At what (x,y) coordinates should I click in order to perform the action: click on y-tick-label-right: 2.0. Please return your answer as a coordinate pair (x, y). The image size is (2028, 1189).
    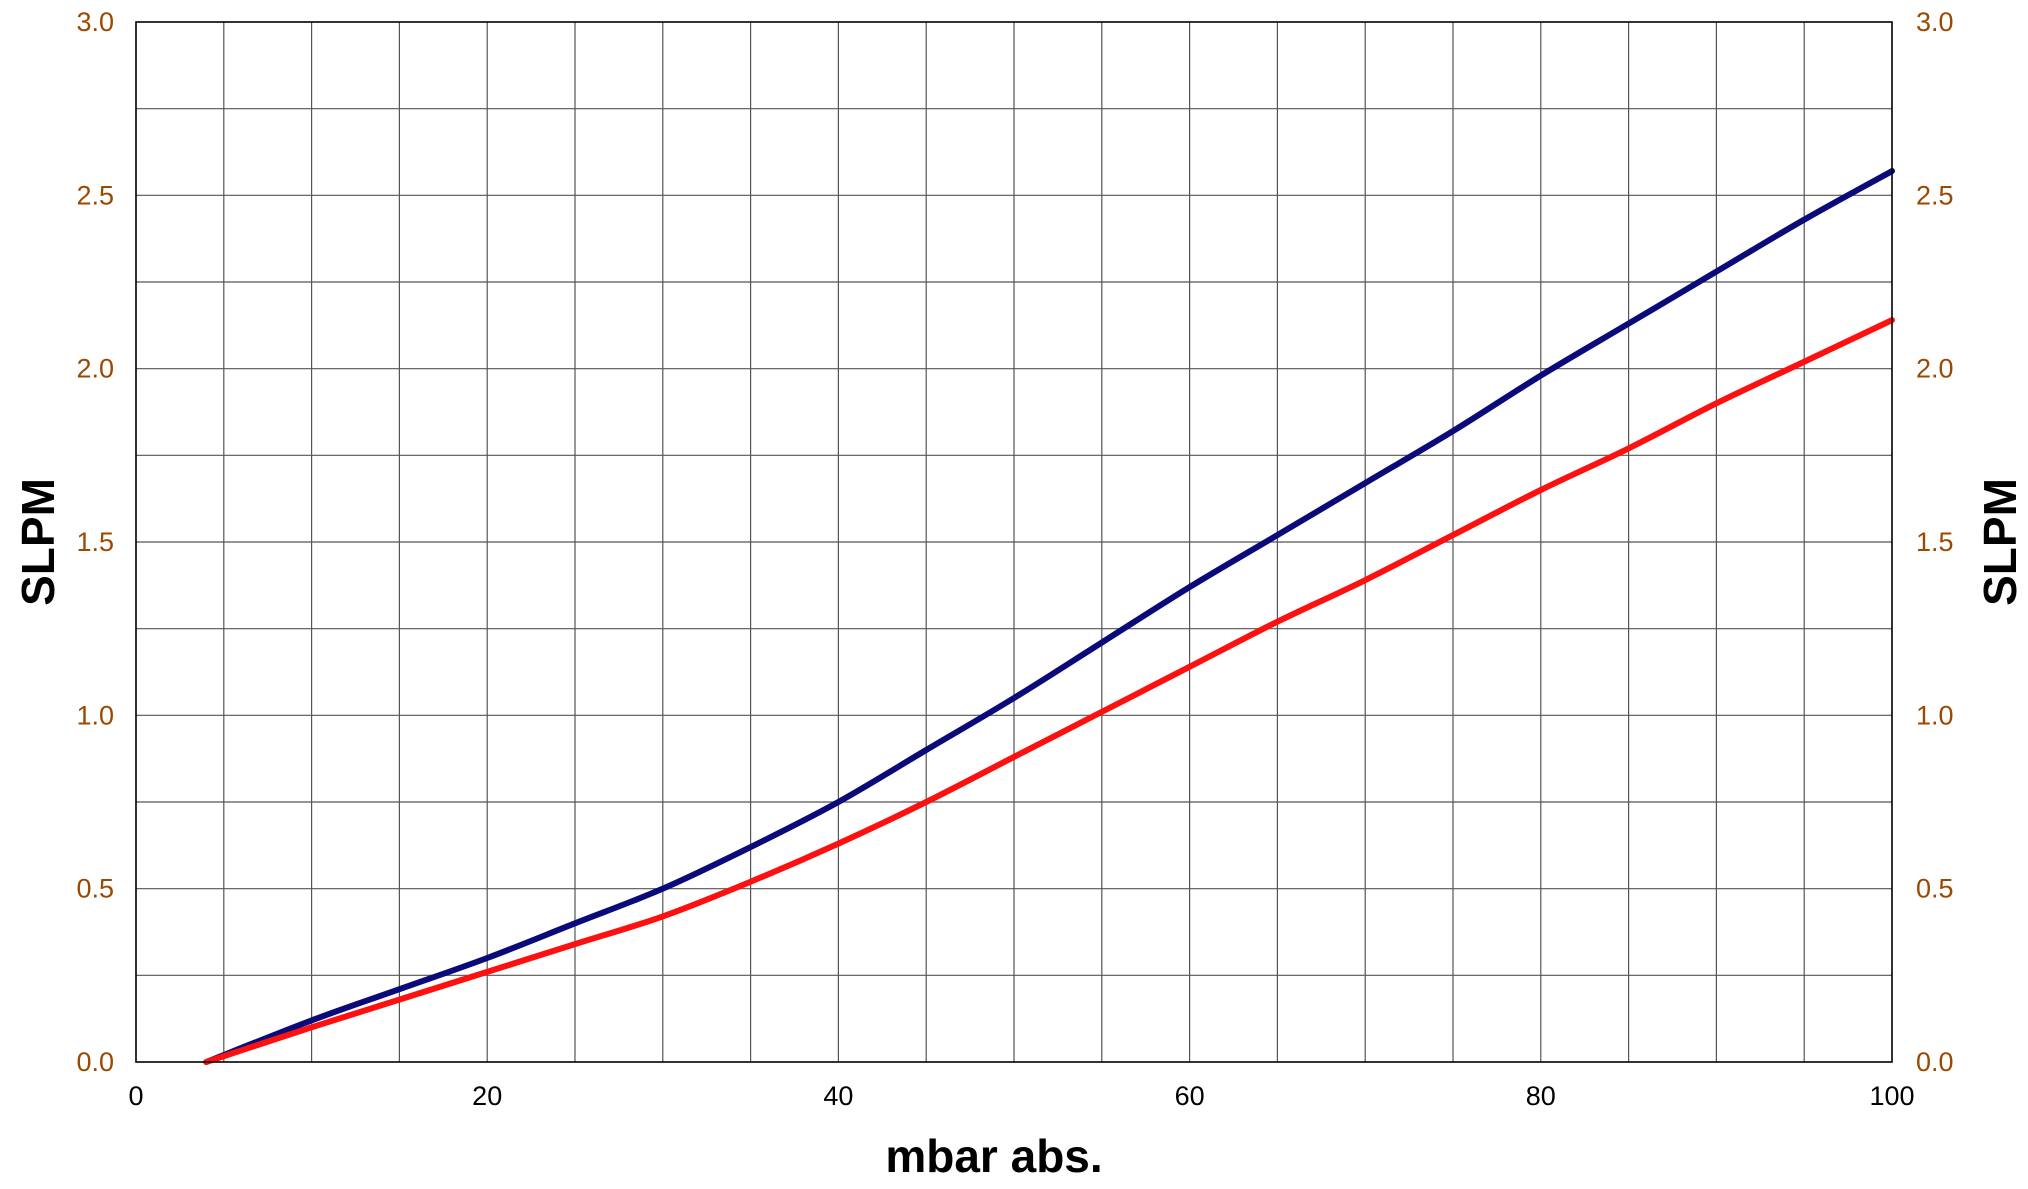
    Looking at the image, I should click on (1935, 369).